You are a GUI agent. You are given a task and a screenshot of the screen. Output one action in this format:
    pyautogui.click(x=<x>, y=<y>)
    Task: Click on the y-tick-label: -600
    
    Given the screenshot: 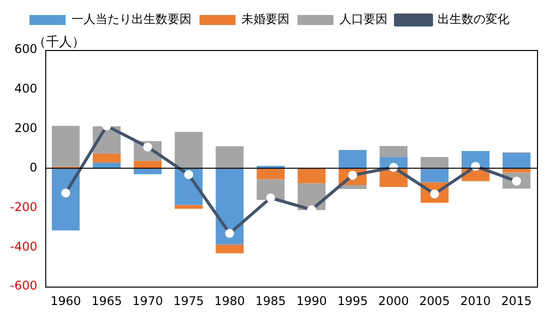 What is the action you would take?
    pyautogui.click(x=24, y=285)
    